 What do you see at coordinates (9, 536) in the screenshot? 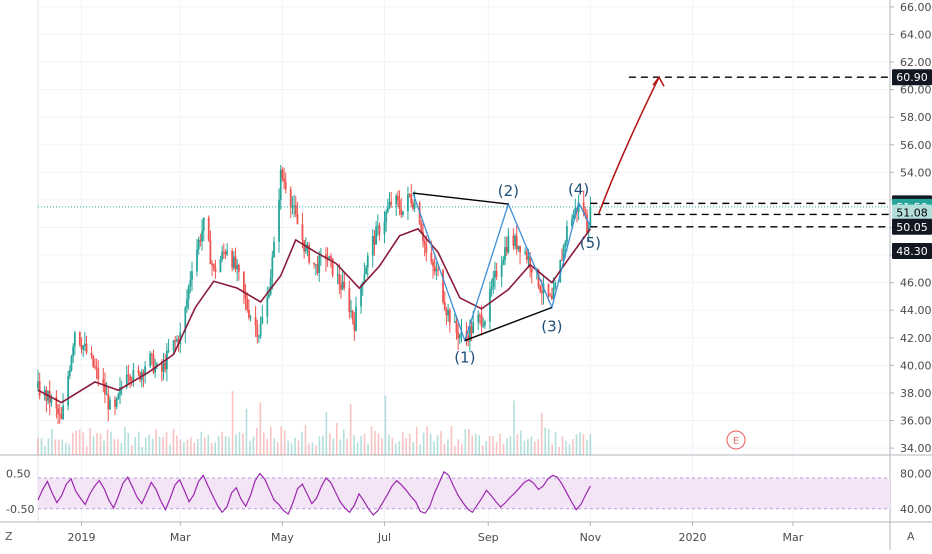
I see `bottom-left-button: Z` at bounding box center [9, 536].